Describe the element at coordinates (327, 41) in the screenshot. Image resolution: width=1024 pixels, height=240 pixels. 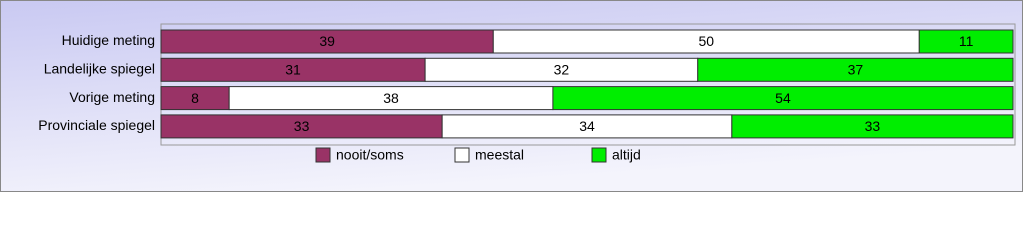
I see `data-label: 39` at that location.